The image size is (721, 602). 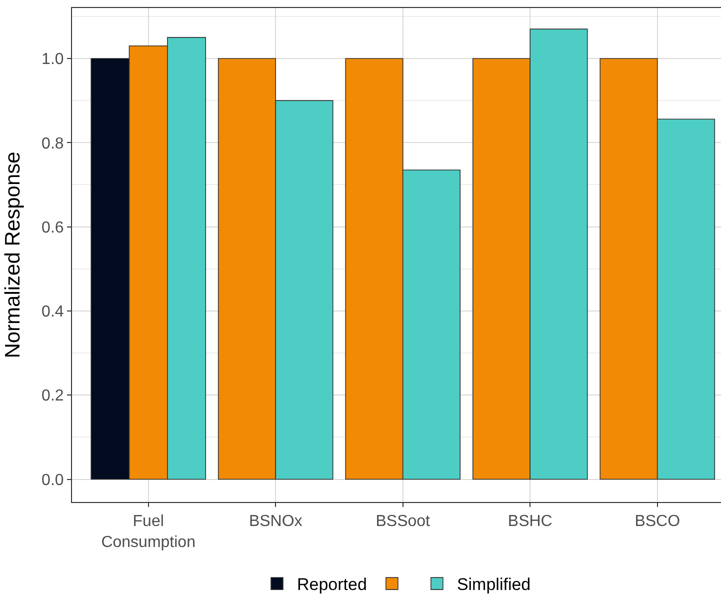 What do you see at coordinates (53, 227) in the screenshot?
I see `y-tick-label: 0.6` at bounding box center [53, 227].